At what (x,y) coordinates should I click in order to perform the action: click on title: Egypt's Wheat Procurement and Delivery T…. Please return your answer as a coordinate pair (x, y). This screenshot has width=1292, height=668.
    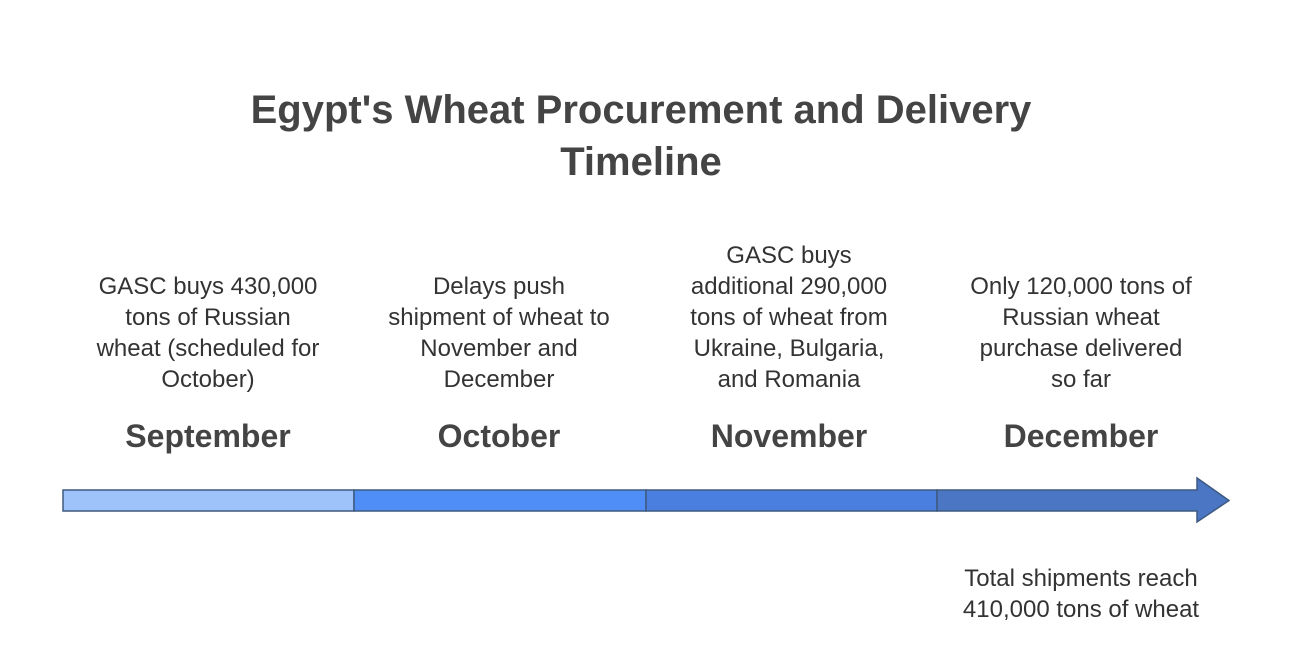
    Looking at the image, I should click on (641, 136).